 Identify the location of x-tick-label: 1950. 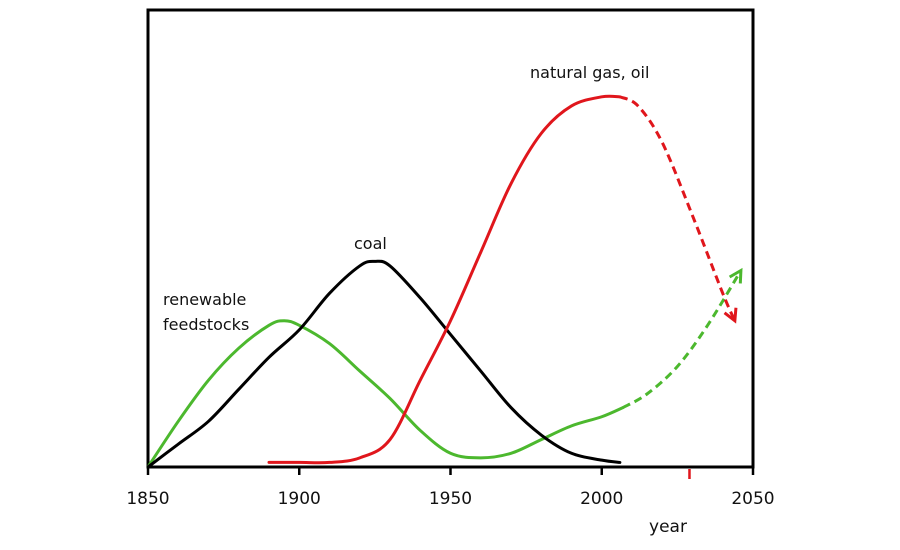
(450, 499).